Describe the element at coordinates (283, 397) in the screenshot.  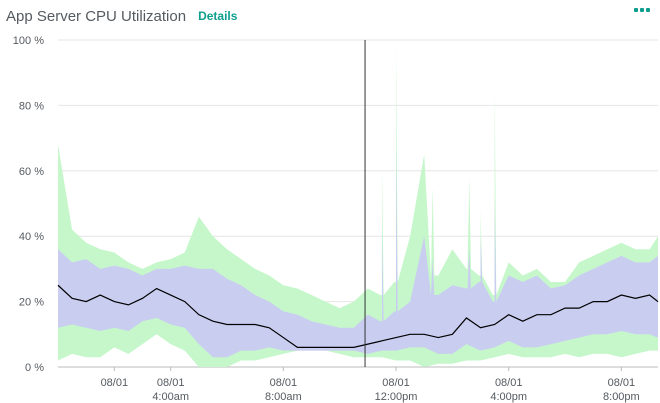
I see `x-tick-time-label: 8:00am` at that location.